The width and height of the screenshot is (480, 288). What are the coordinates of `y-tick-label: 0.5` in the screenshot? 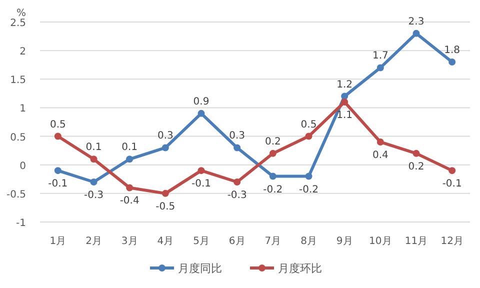 It's located at (18, 138).